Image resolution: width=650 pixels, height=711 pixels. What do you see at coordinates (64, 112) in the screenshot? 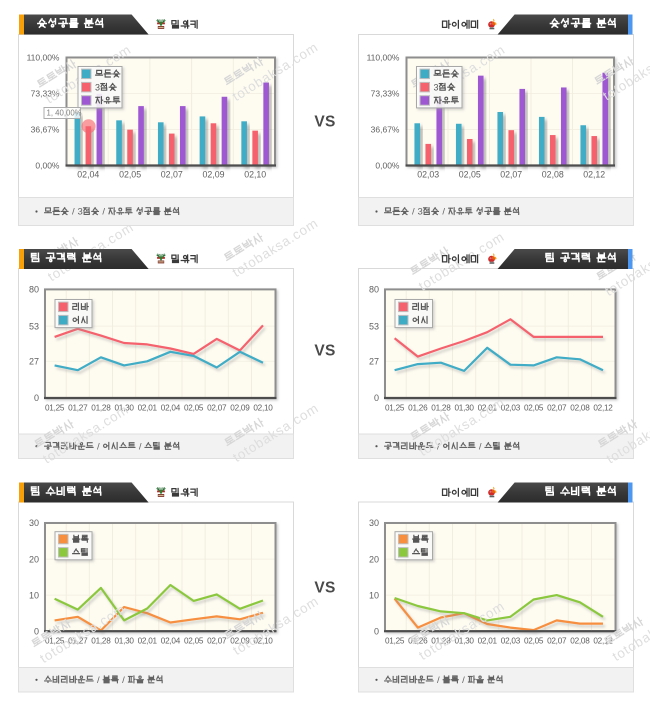
I see `svg-text: 1, 40,00%` at bounding box center [64, 112].